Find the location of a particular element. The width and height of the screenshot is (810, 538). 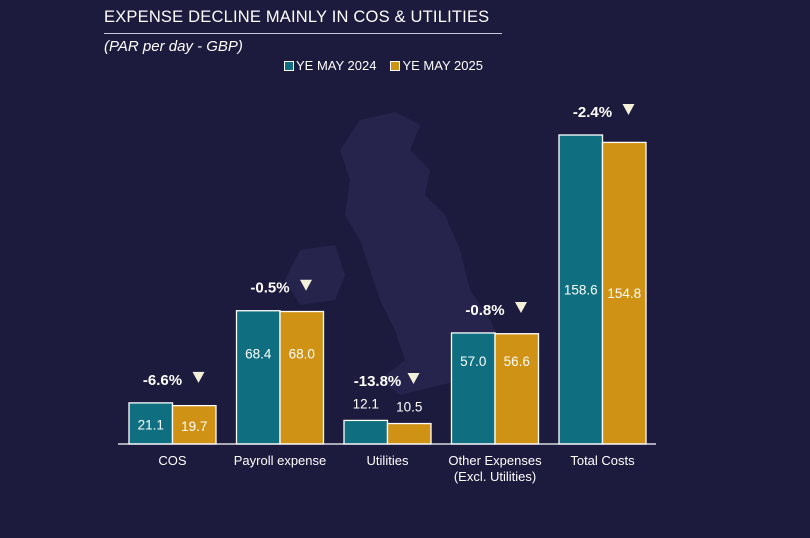

chart-subtitle: (PAR per day - GBP) is located at coordinates (173, 46).